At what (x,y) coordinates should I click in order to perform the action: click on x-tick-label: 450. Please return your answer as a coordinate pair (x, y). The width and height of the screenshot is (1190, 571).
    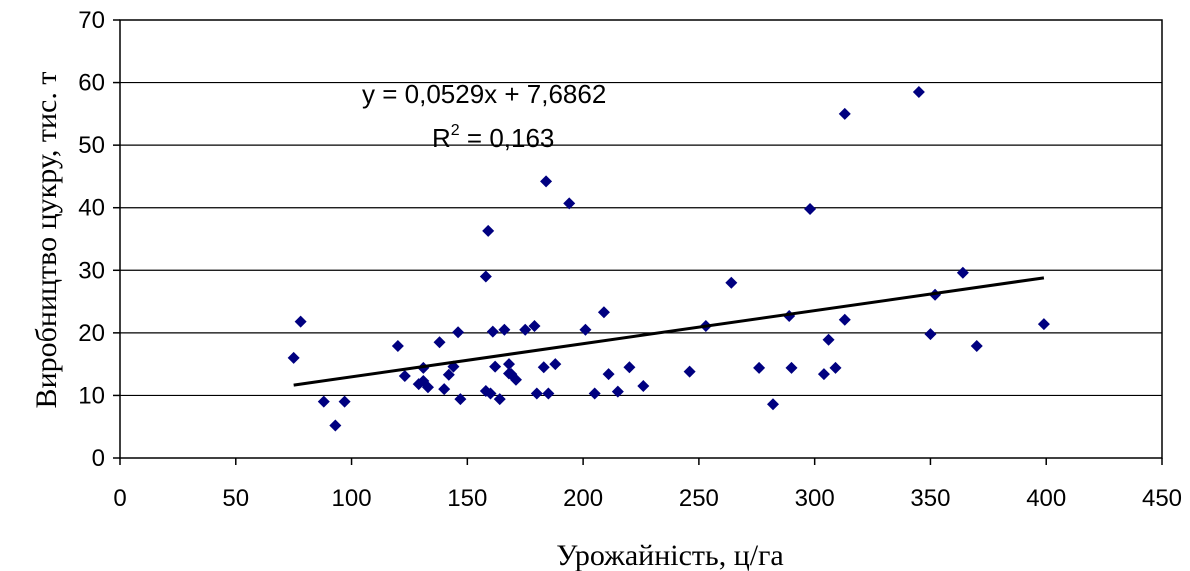
    Looking at the image, I should click on (1162, 498).